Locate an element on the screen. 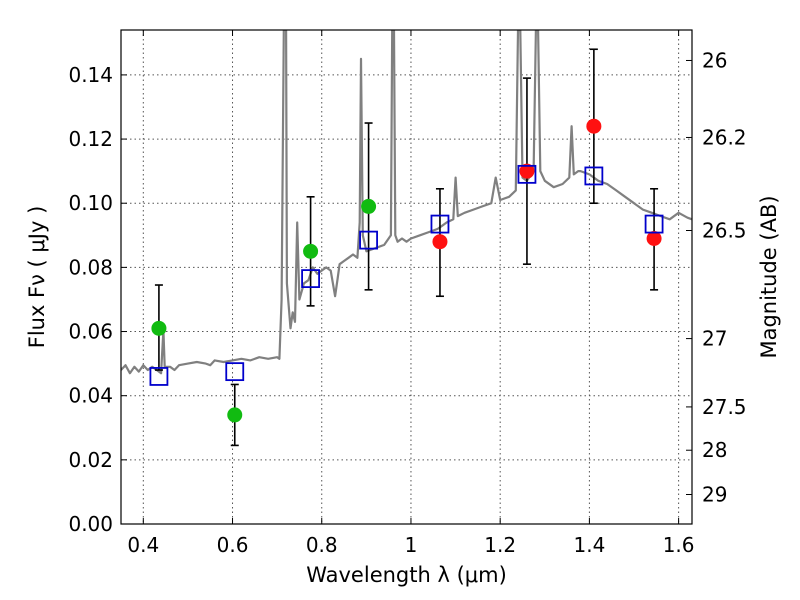 The height and width of the screenshot is (600, 800). right-tick-label: 26 is located at coordinates (714, 60).